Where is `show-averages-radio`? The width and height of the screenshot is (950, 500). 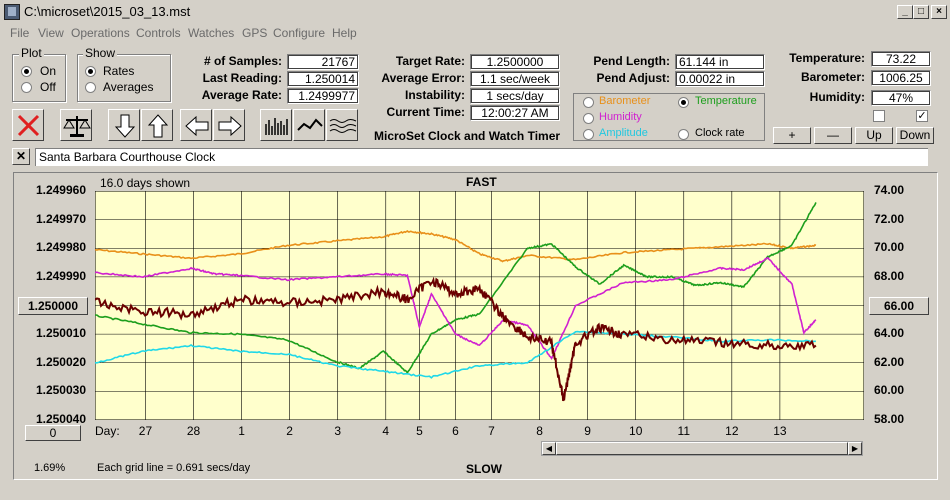
show-averages-radio is located at coordinates (90, 87).